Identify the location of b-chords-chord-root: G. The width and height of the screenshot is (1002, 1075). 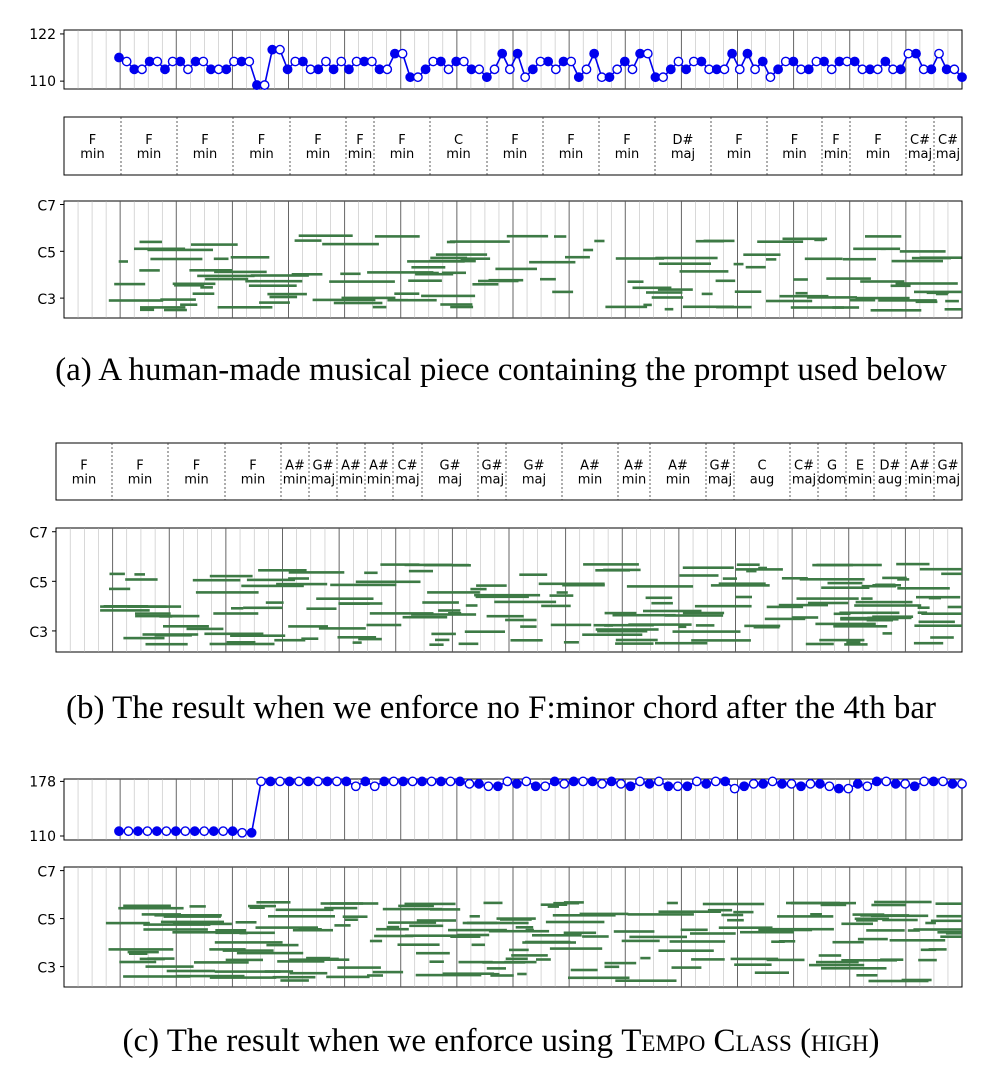
(832, 466).